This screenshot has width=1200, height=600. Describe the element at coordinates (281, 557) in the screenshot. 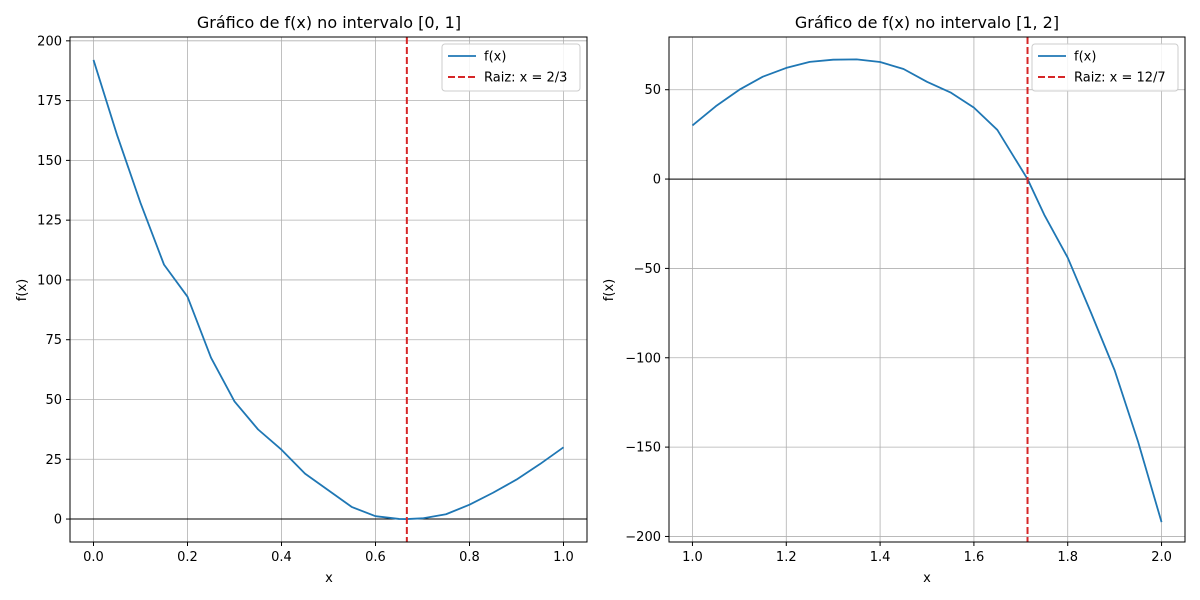

I see `chart-left-xtick-label-2: 0.4` at that location.